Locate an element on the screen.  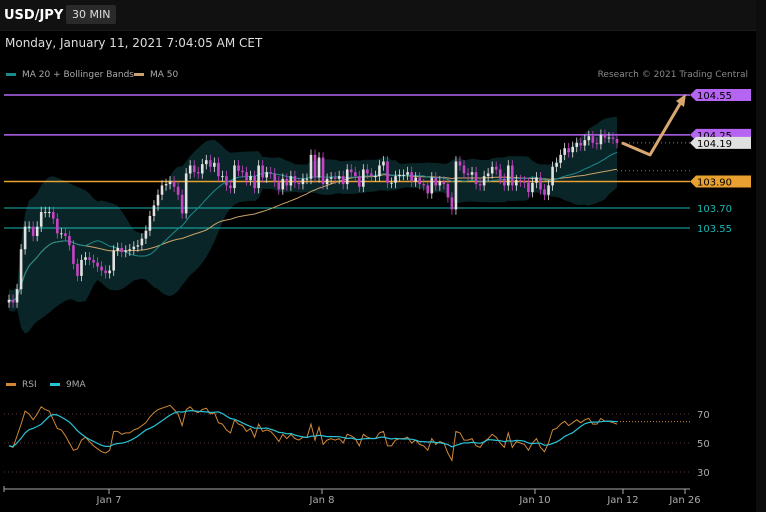
legend-ma50: MA 50 is located at coordinates (156, 75).